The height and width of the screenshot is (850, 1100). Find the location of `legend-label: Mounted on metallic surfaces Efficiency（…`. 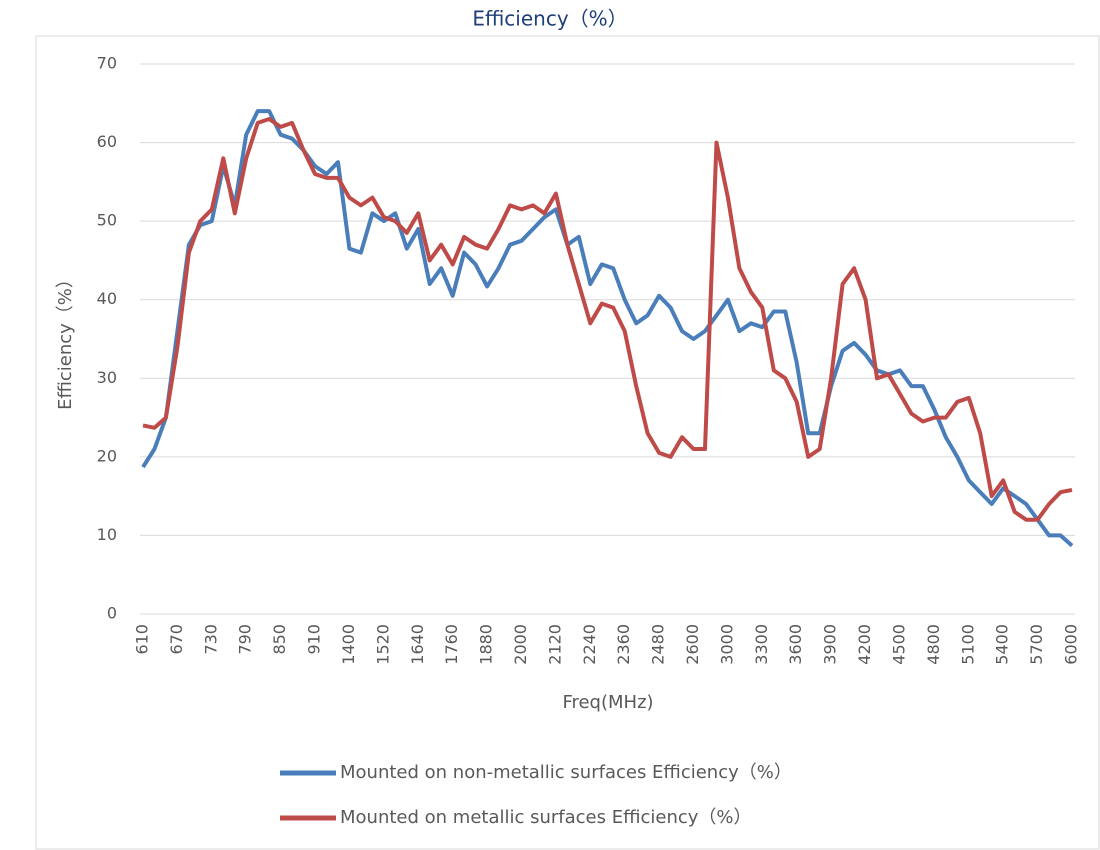

legend-label: Mounted on metallic surfaces Efficiency（… is located at coordinates (546, 817).